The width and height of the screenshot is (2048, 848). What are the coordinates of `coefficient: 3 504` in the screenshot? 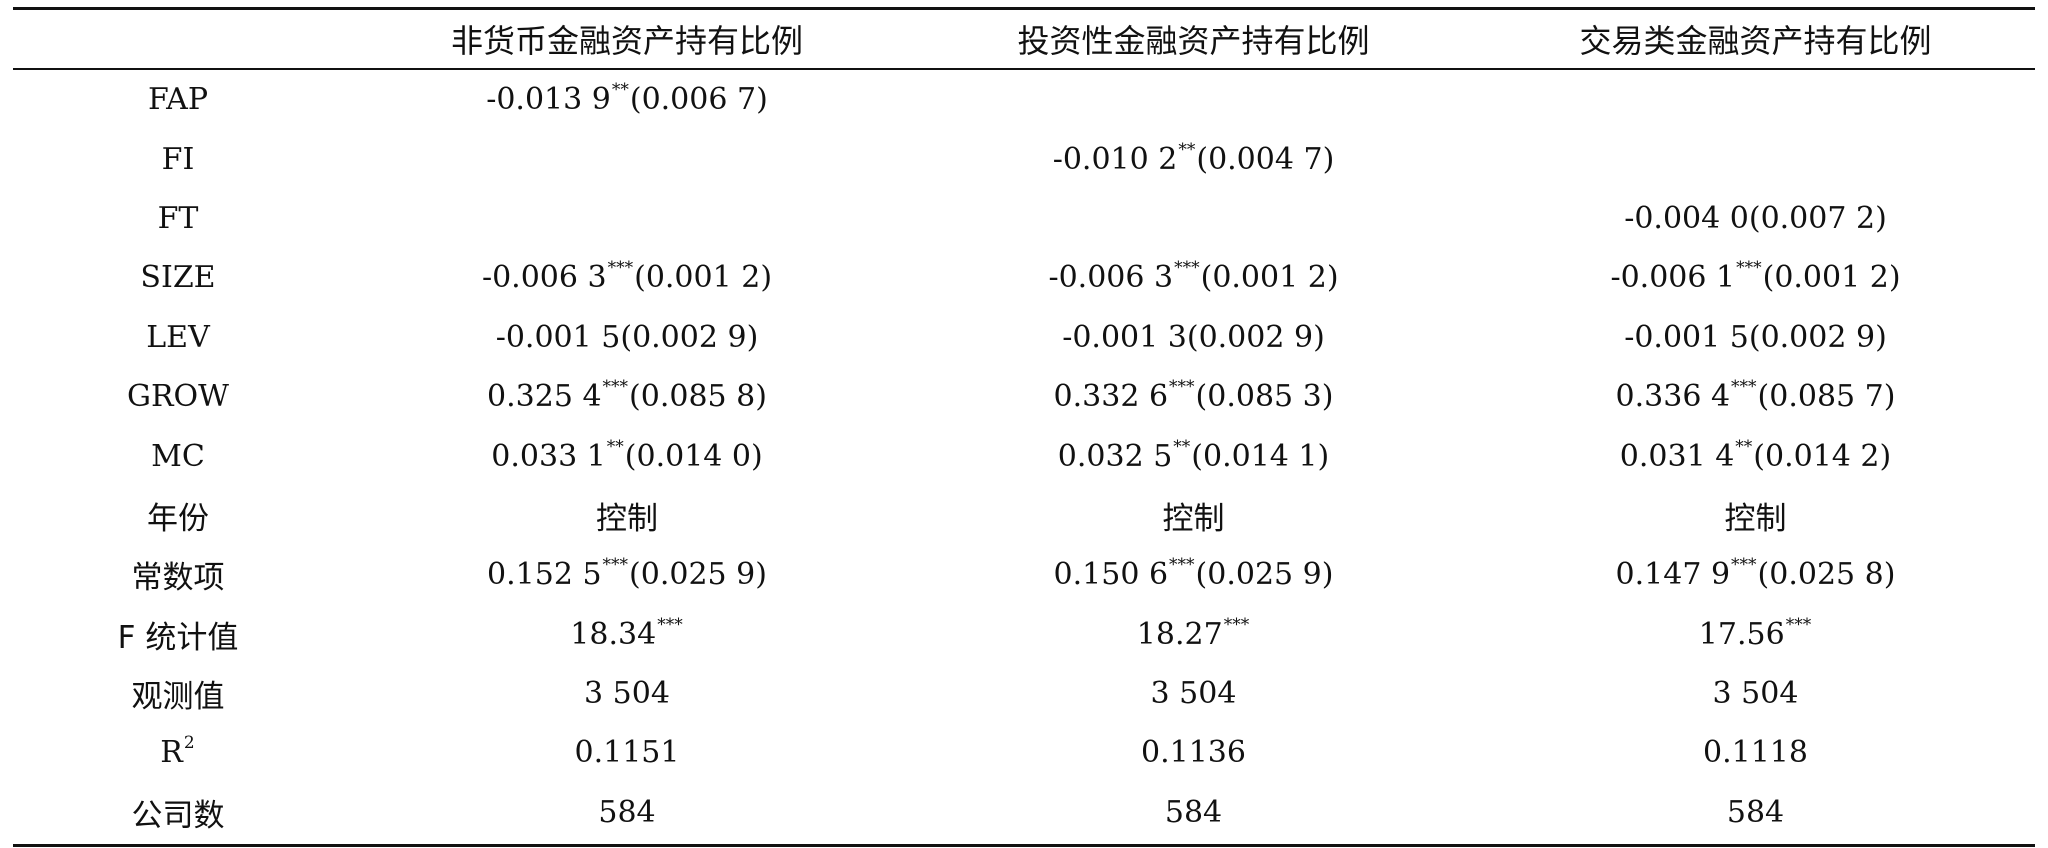 It's located at (1193, 694).